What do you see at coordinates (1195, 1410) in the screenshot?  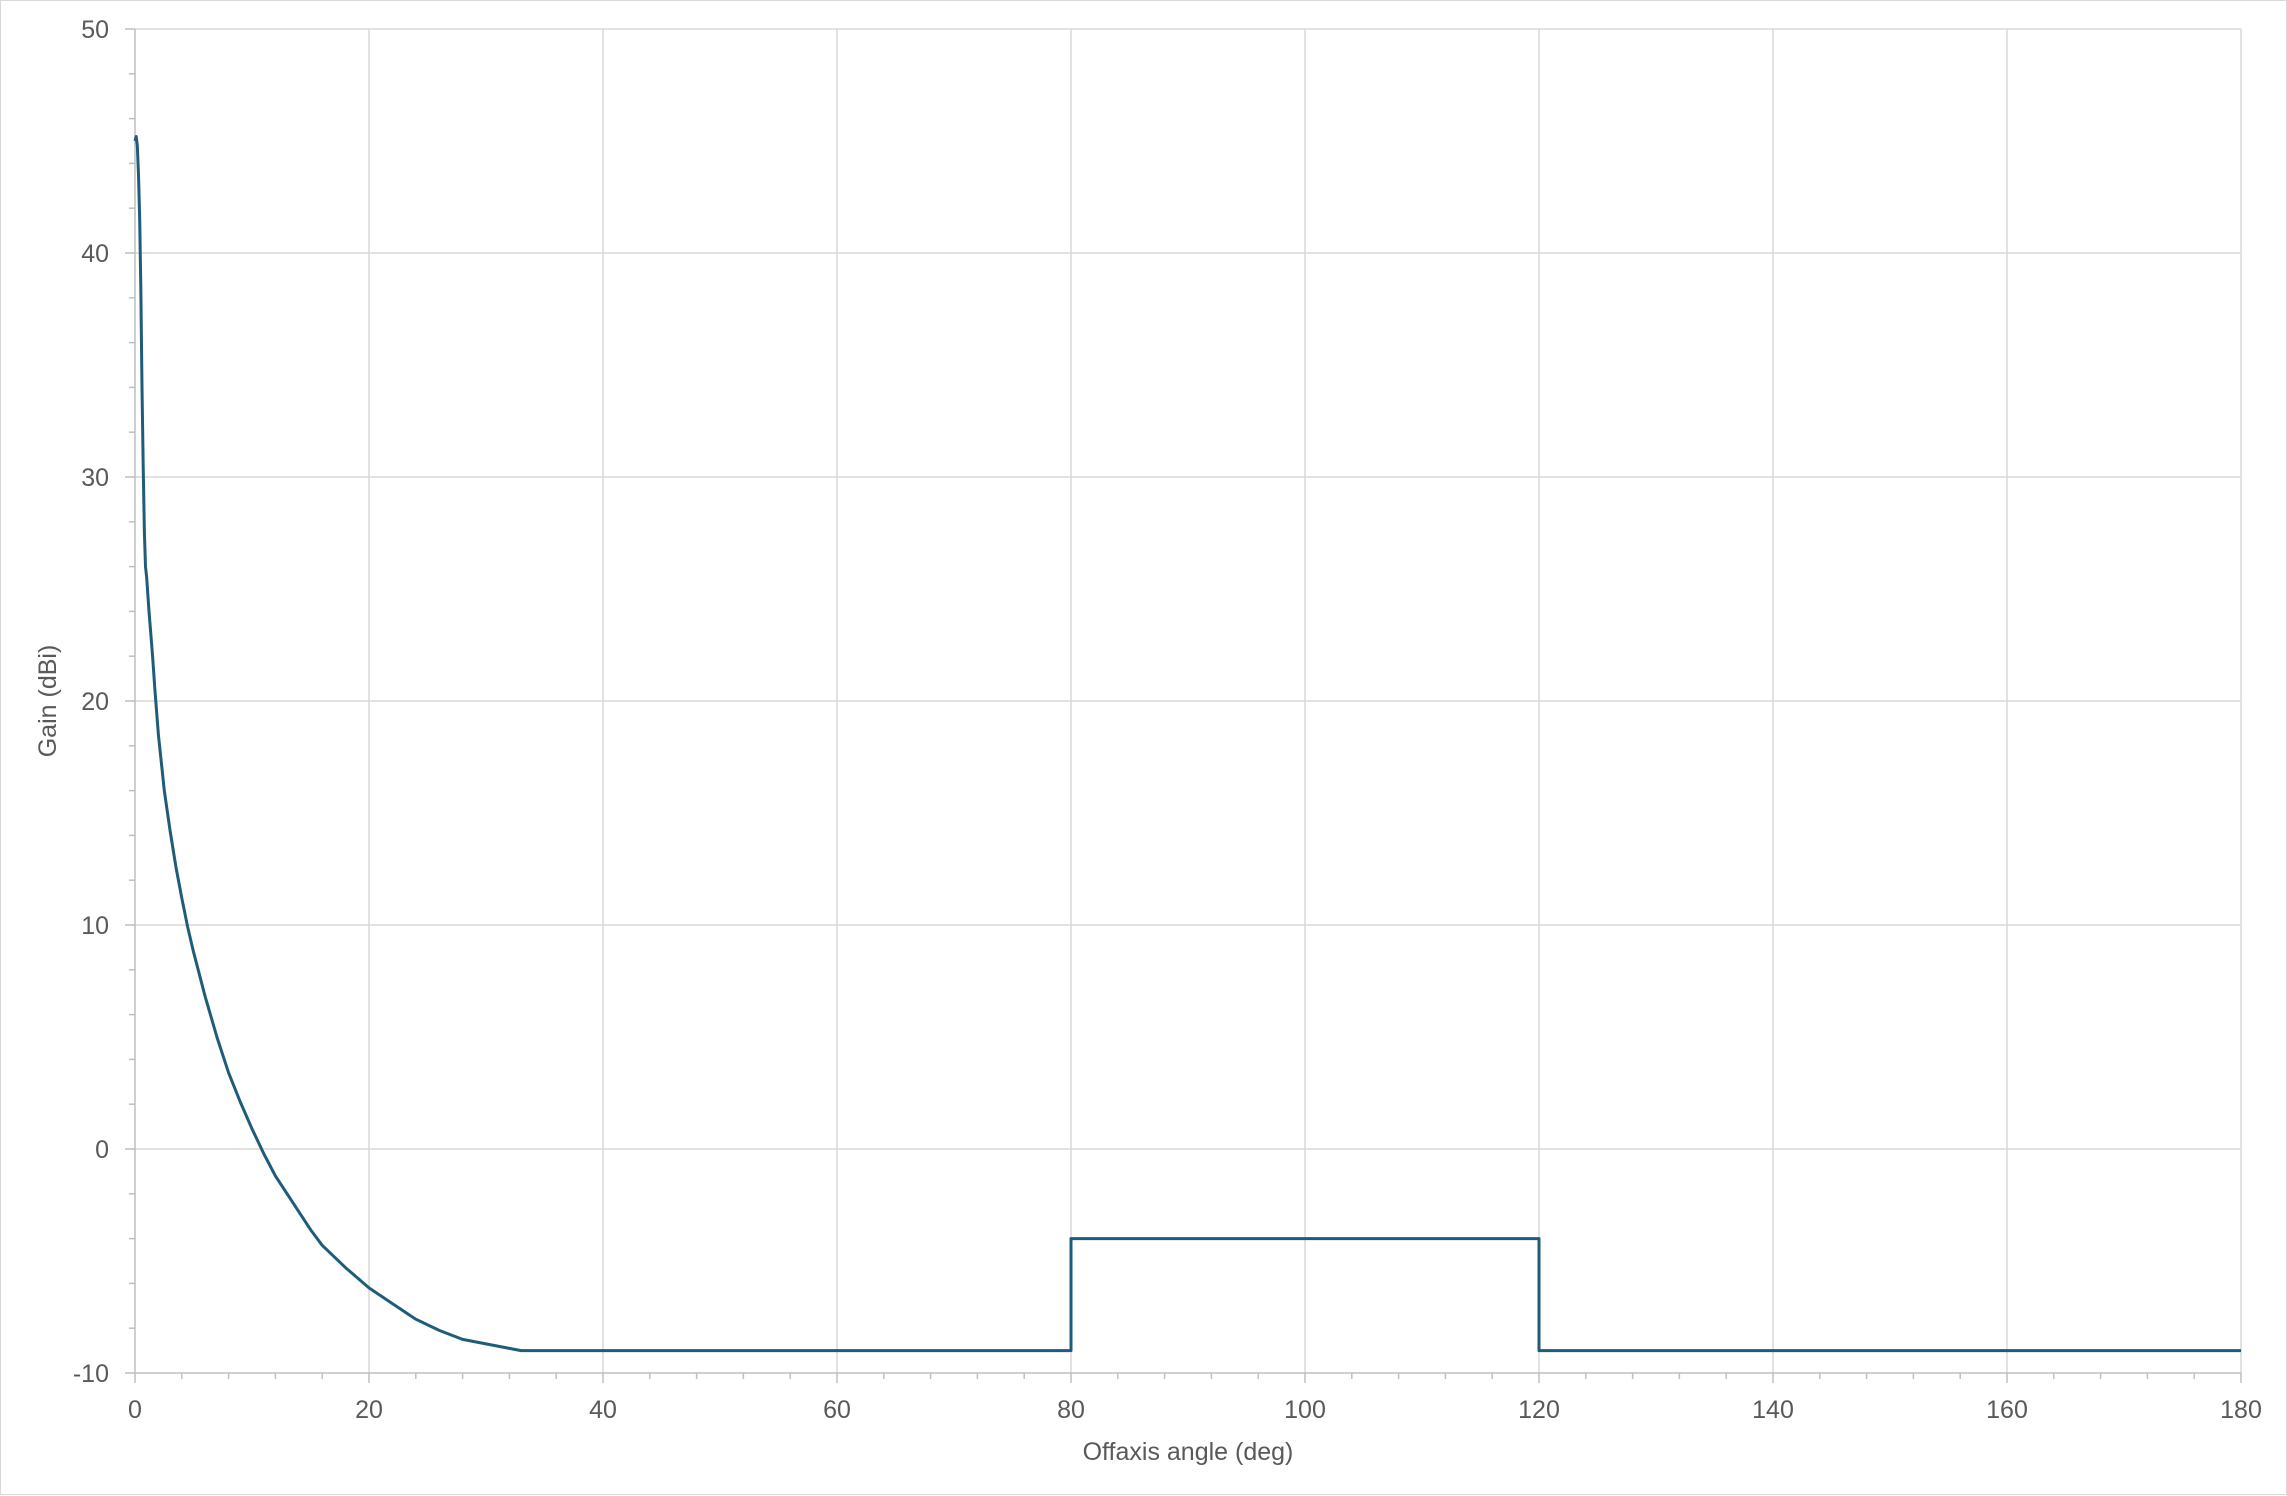 I see `x-tick-labels: 0 20 40 60 80 100 120 140 160 180` at bounding box center [1195, 1410].